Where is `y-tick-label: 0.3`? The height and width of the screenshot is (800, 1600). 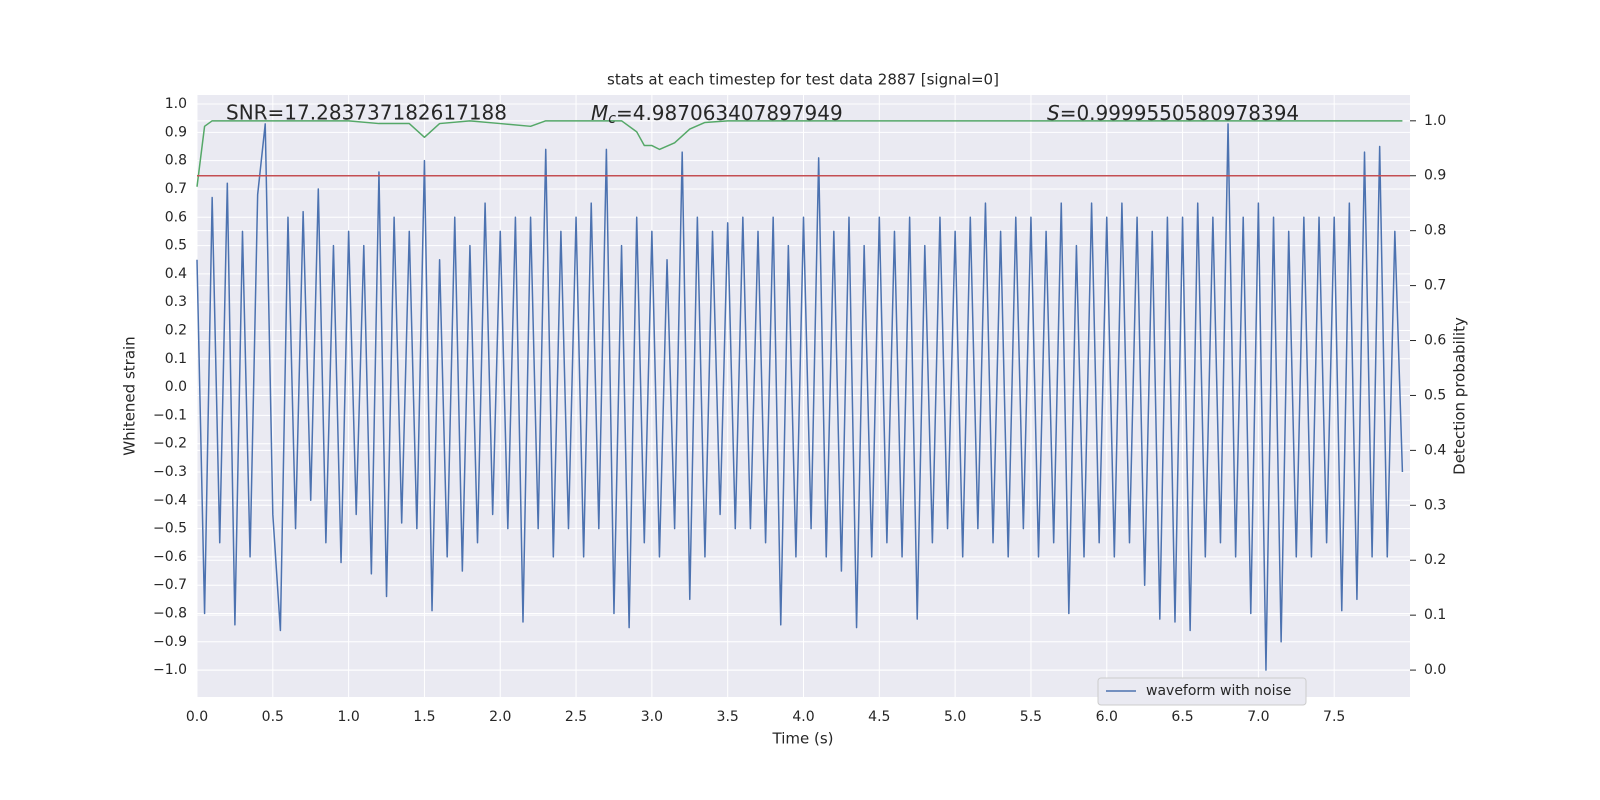 y-tick-label: 0.3 is located at coordinates (176, 302).